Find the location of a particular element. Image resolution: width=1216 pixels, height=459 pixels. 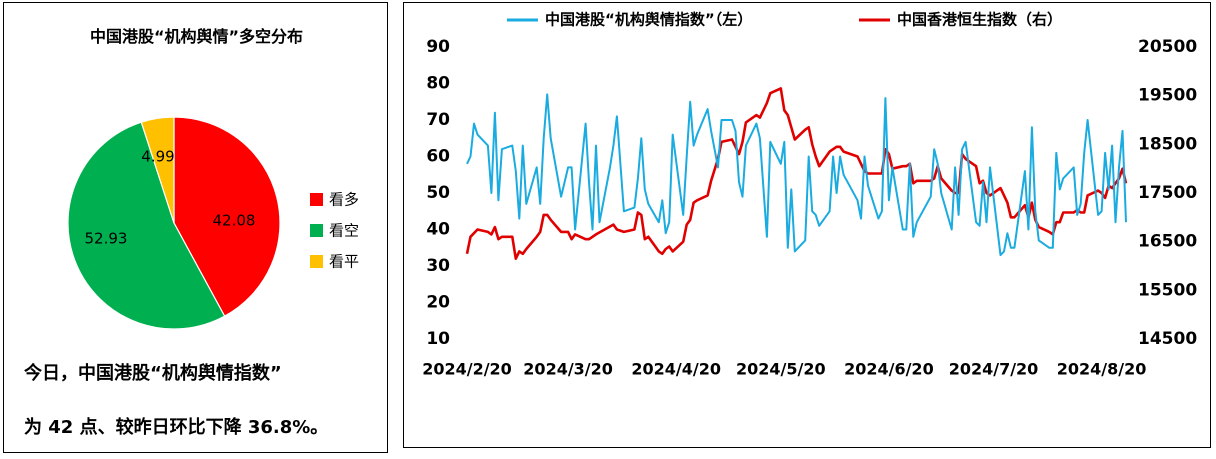

x-tick-label: 2024/7/20 is located at coordinates (994, 369).